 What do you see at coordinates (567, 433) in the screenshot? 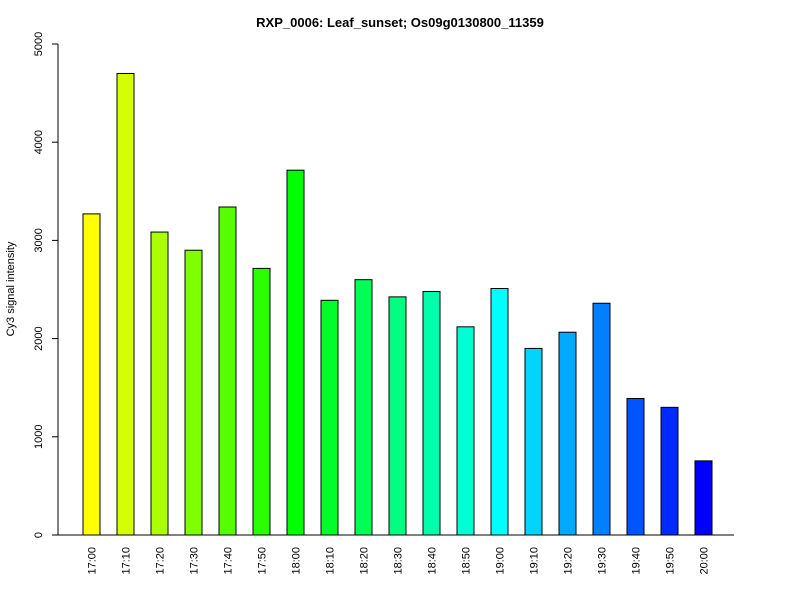
I see `bar-1920` at bounding box center [567, 433].